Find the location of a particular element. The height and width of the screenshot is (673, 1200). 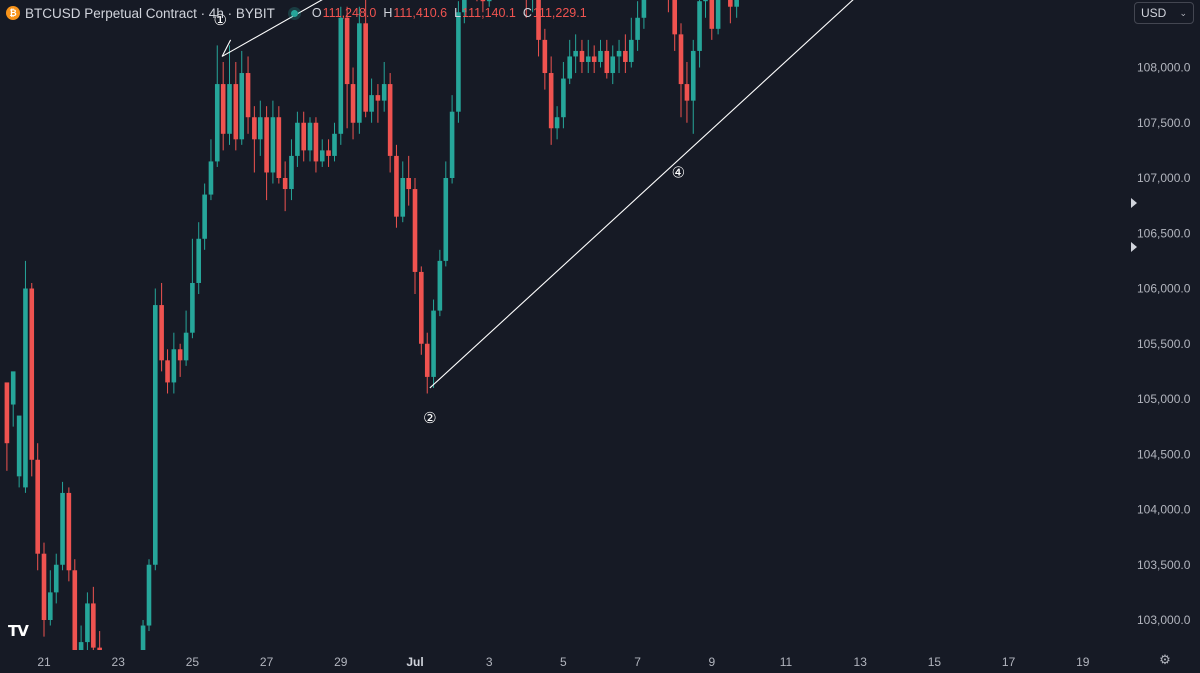

currency-select: USD ⌄ is located at coordinates (1164, 13).